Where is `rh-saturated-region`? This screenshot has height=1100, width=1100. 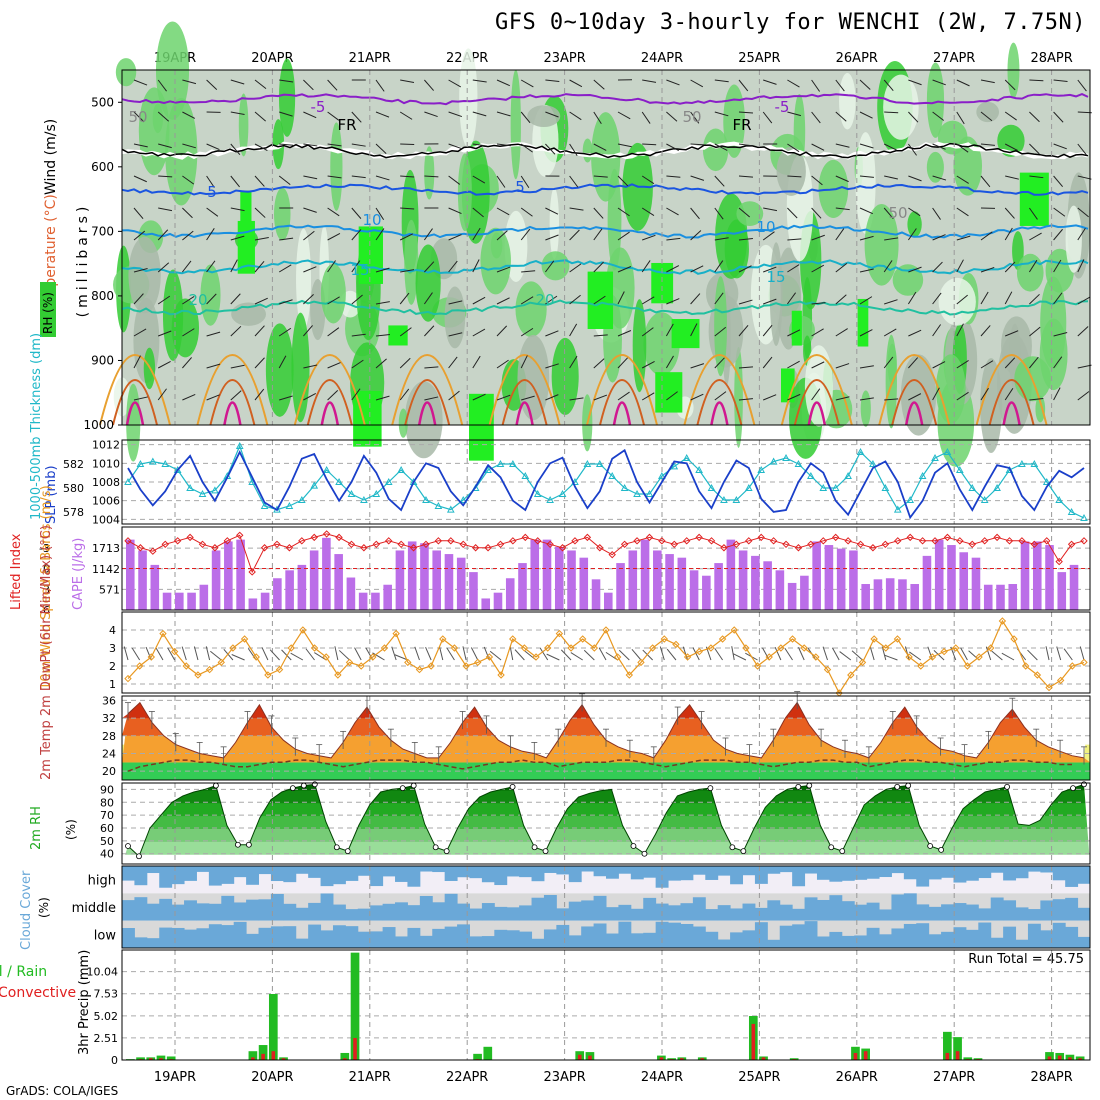 rh-saturated-region is located at coordinates (685, 333).